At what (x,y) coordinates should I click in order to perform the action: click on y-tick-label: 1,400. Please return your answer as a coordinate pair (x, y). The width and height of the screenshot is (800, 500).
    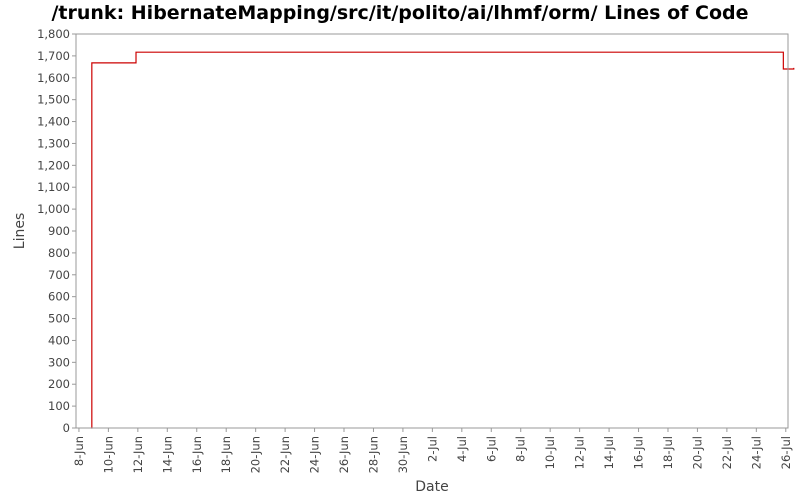
    Looking at the image, I should click on (53, 122).